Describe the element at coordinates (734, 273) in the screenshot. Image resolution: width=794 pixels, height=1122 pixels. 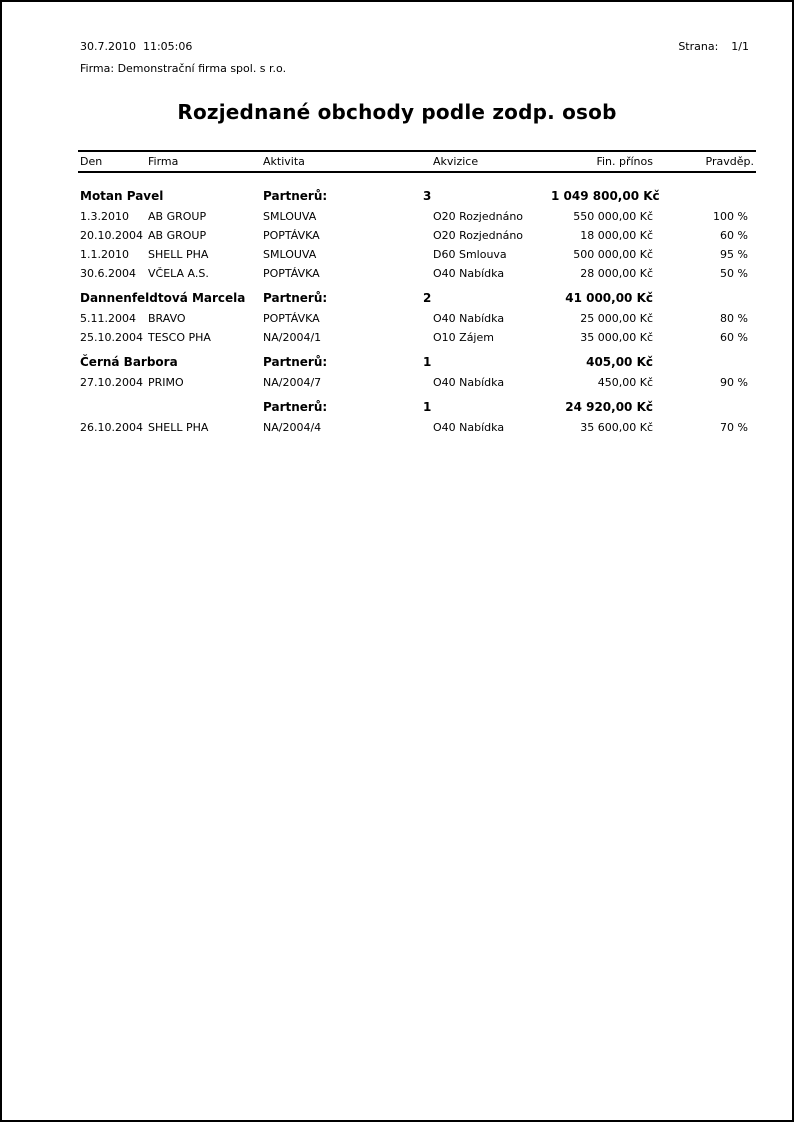
I see `cell-pravdep: 50 %` at that location.